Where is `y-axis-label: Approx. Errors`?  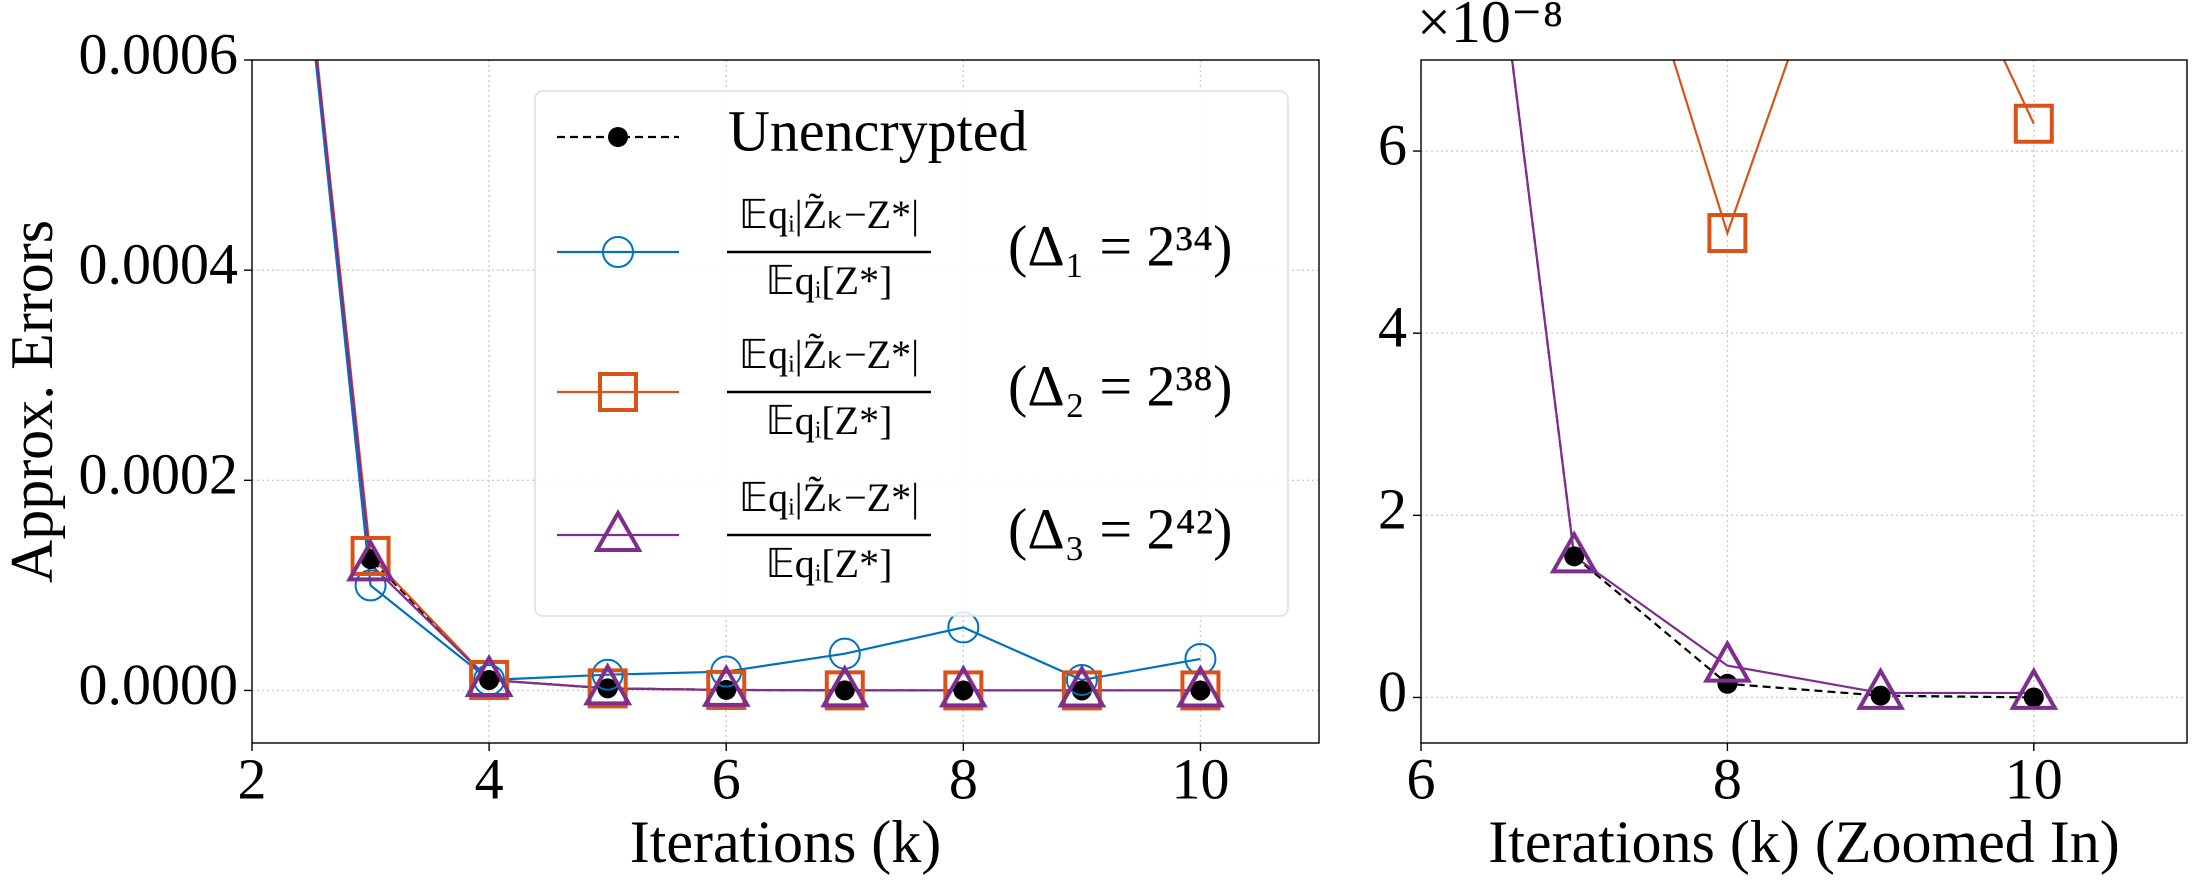 y-axis-label: Approx. Errors is located at coordinates (32, 401).